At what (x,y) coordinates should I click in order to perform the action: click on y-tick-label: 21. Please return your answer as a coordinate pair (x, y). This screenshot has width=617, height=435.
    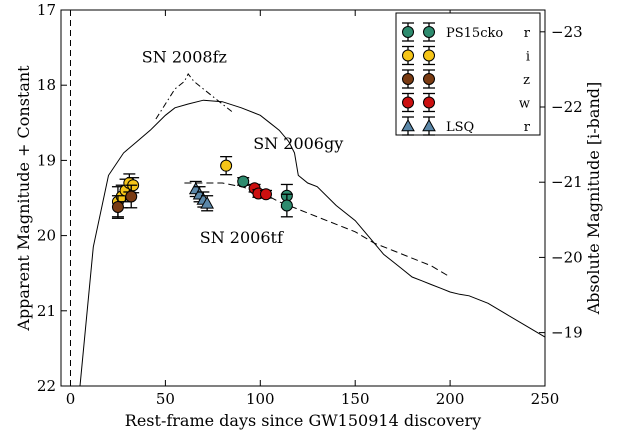
    Looking at the image, I should click on (46, 311).